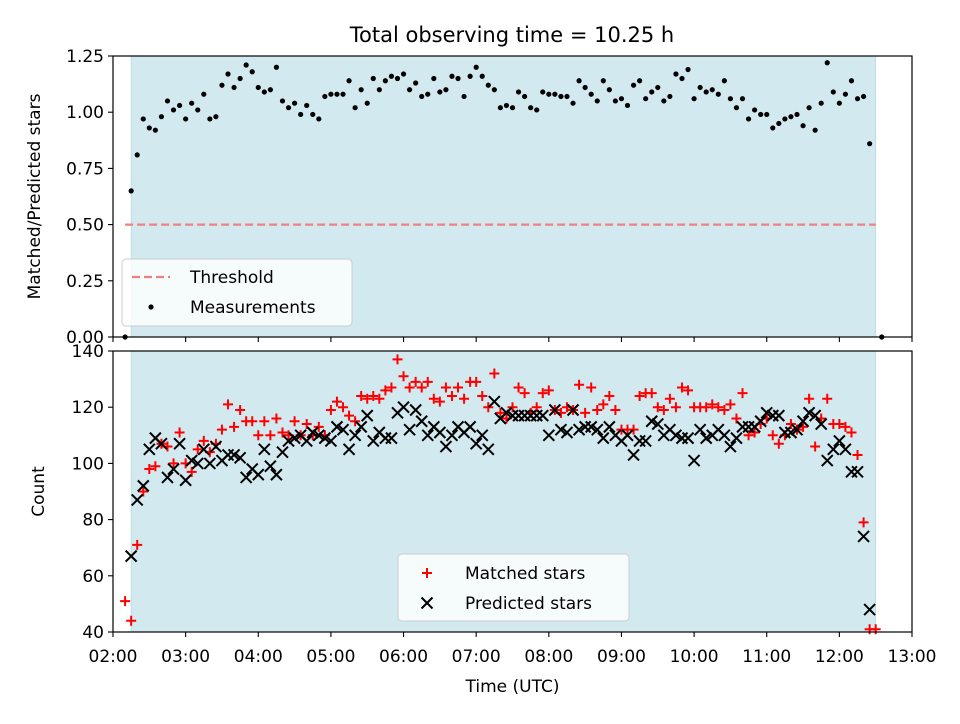  I want to click on legend-label: Threshold, so click(231, 278).